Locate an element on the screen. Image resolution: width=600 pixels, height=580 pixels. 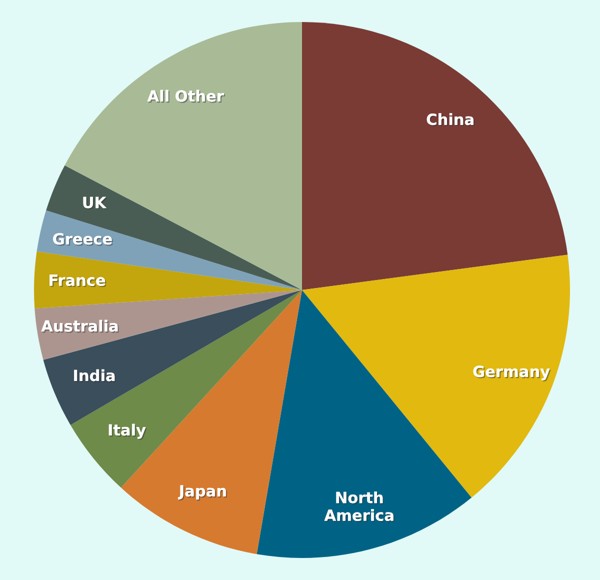
slice-label: All Other is located at coordinates (186, 96).